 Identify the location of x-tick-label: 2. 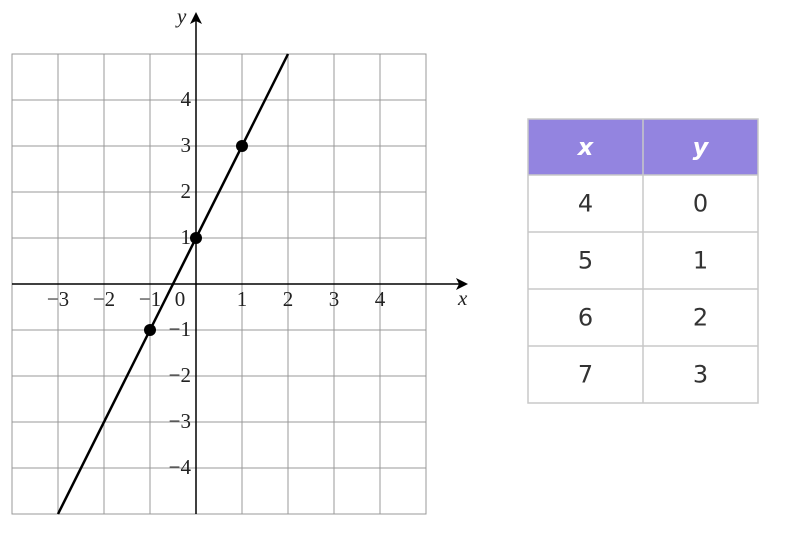
(288, 299).